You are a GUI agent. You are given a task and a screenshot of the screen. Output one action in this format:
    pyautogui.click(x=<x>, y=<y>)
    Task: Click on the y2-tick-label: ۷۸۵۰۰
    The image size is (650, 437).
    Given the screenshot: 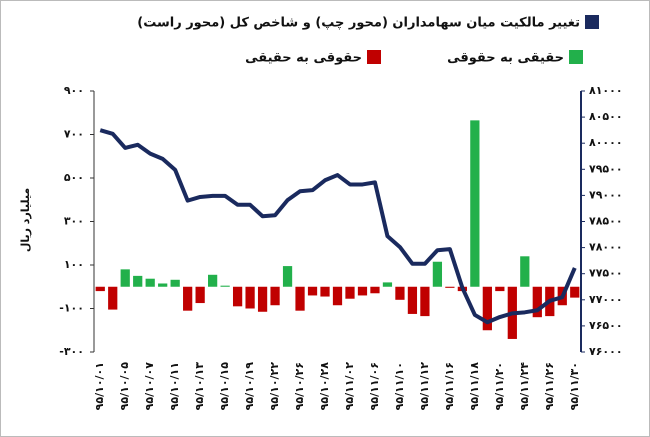 What is the action you would take?
    pyautogui.click(x=606, y=221)
    